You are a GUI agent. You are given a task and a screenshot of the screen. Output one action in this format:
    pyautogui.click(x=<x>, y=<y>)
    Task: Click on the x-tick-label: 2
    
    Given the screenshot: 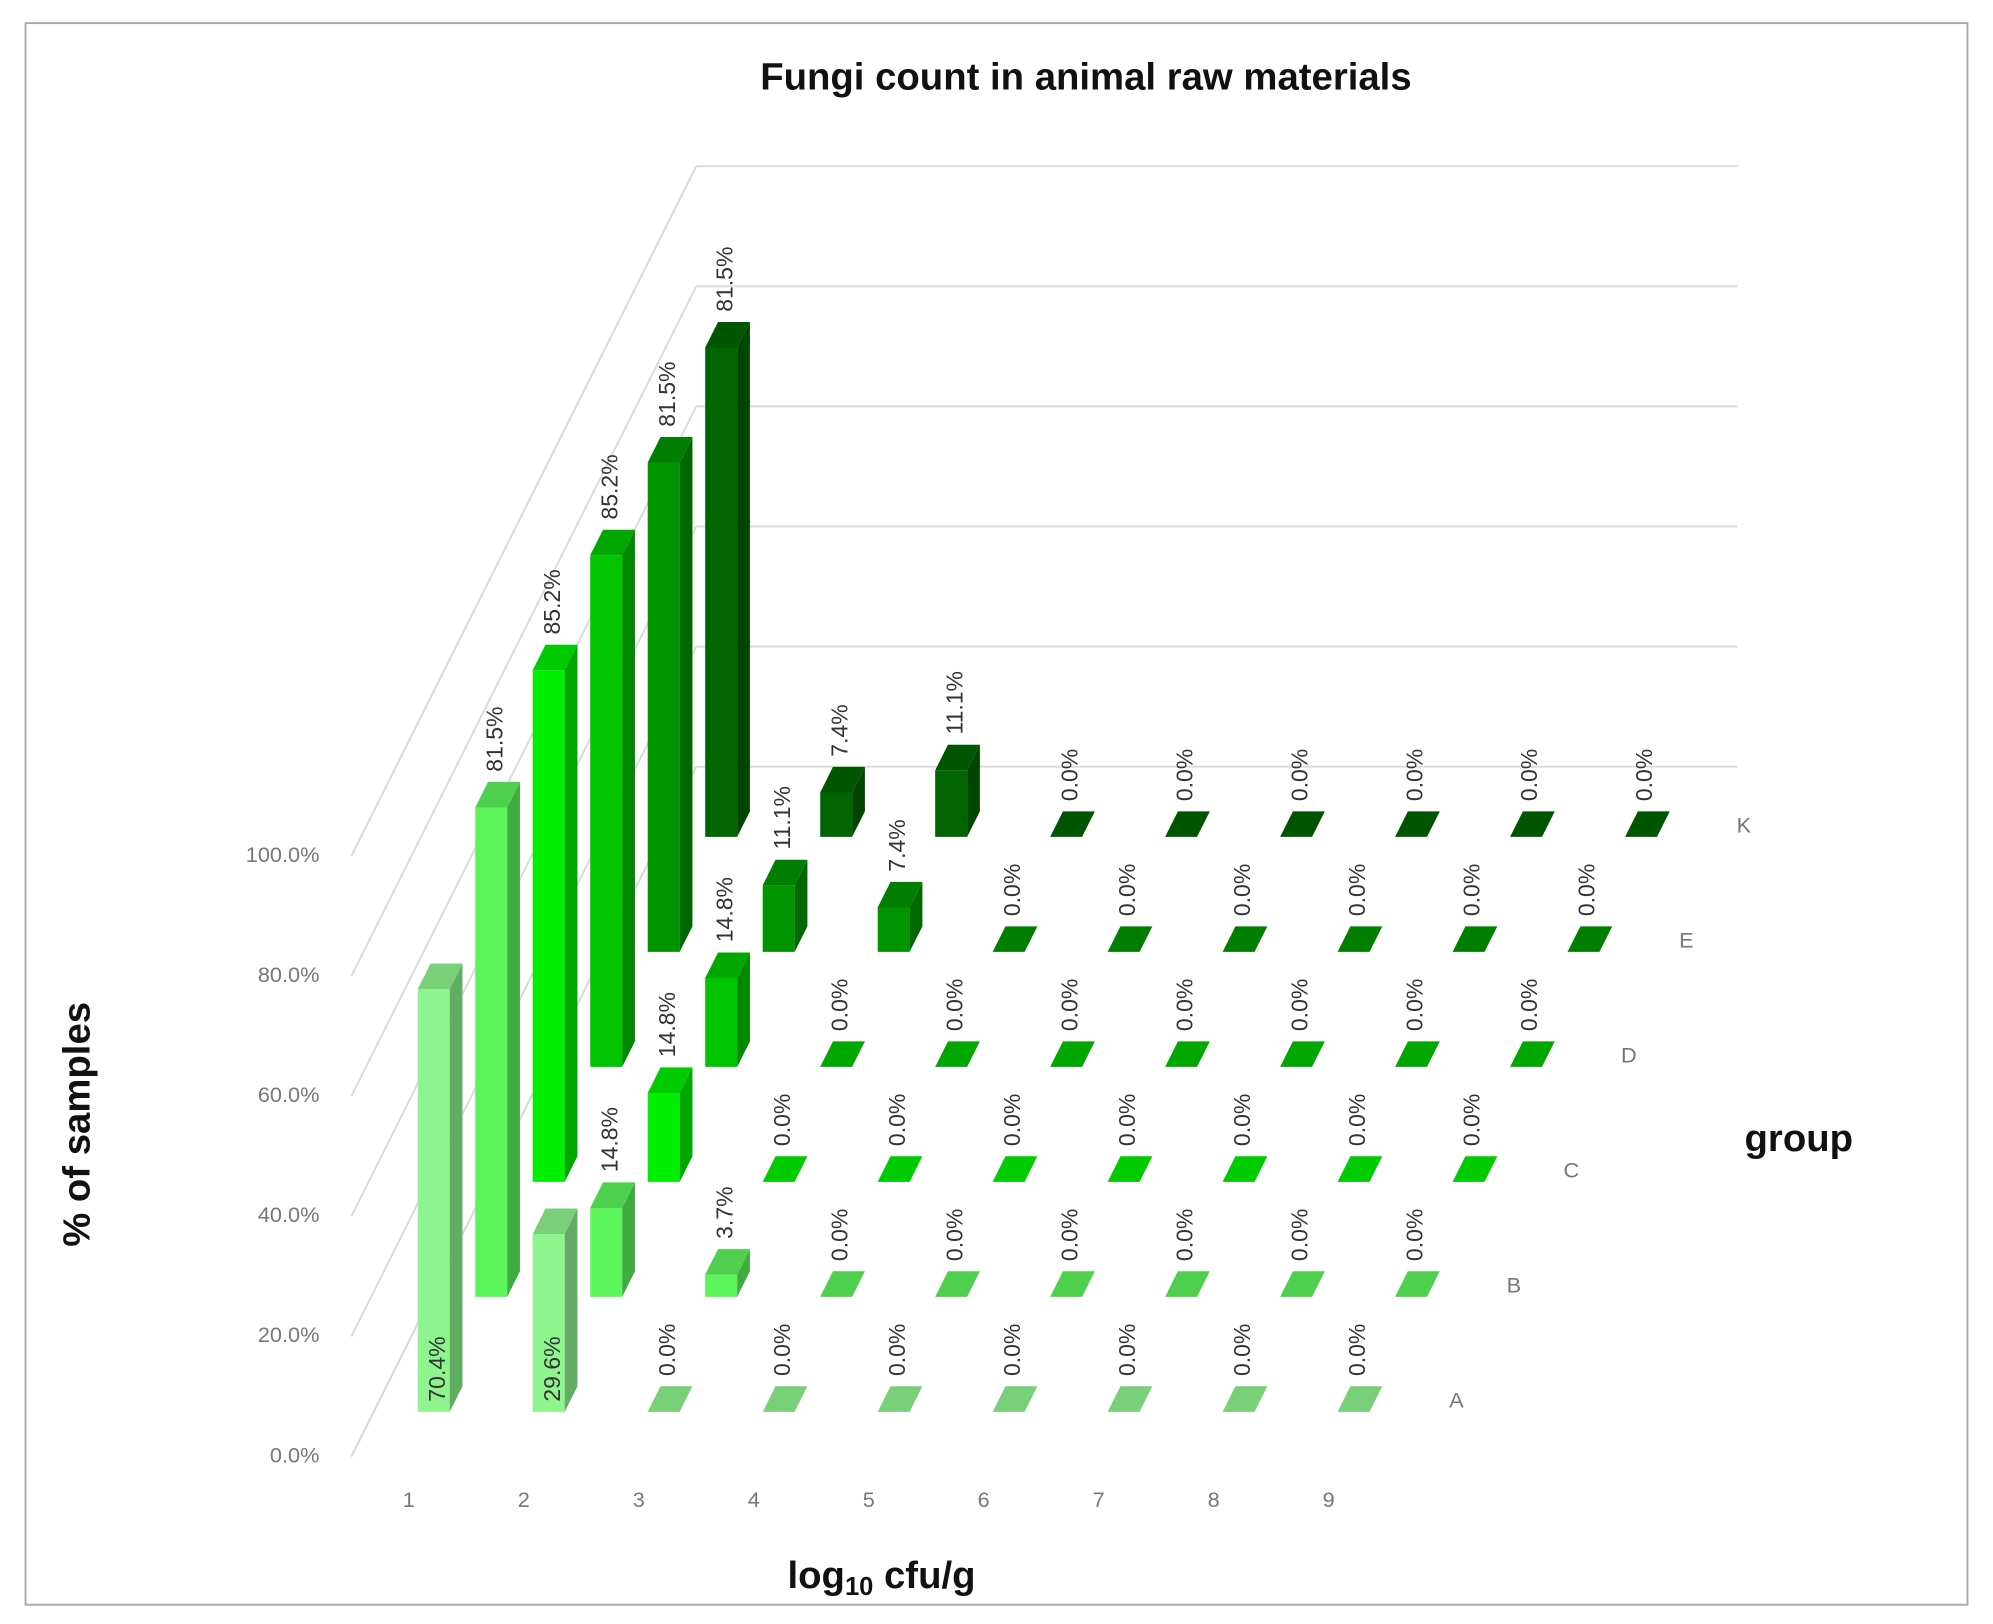 What is the action you would take?
    pyautogui.click(x=524, y=1499)
    